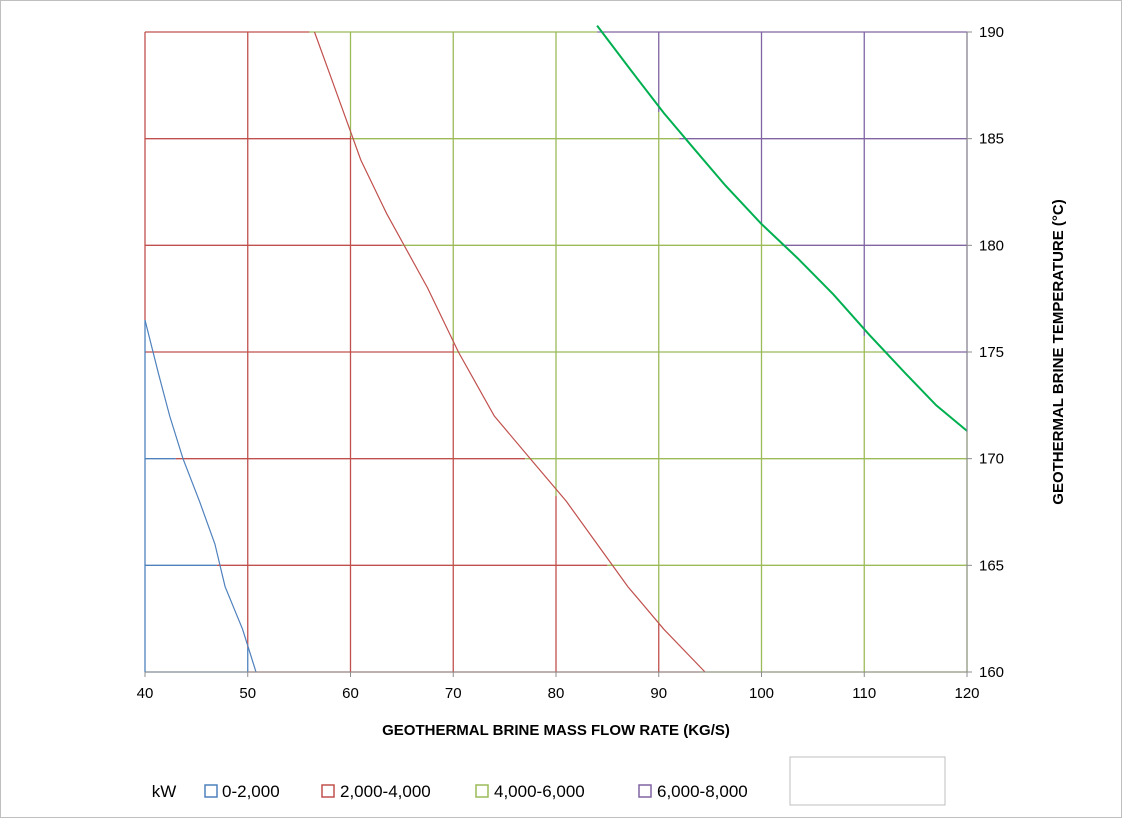 This screenshot has height=818, width=1122. I want to click on legend-empty-box, so click(867, 781).